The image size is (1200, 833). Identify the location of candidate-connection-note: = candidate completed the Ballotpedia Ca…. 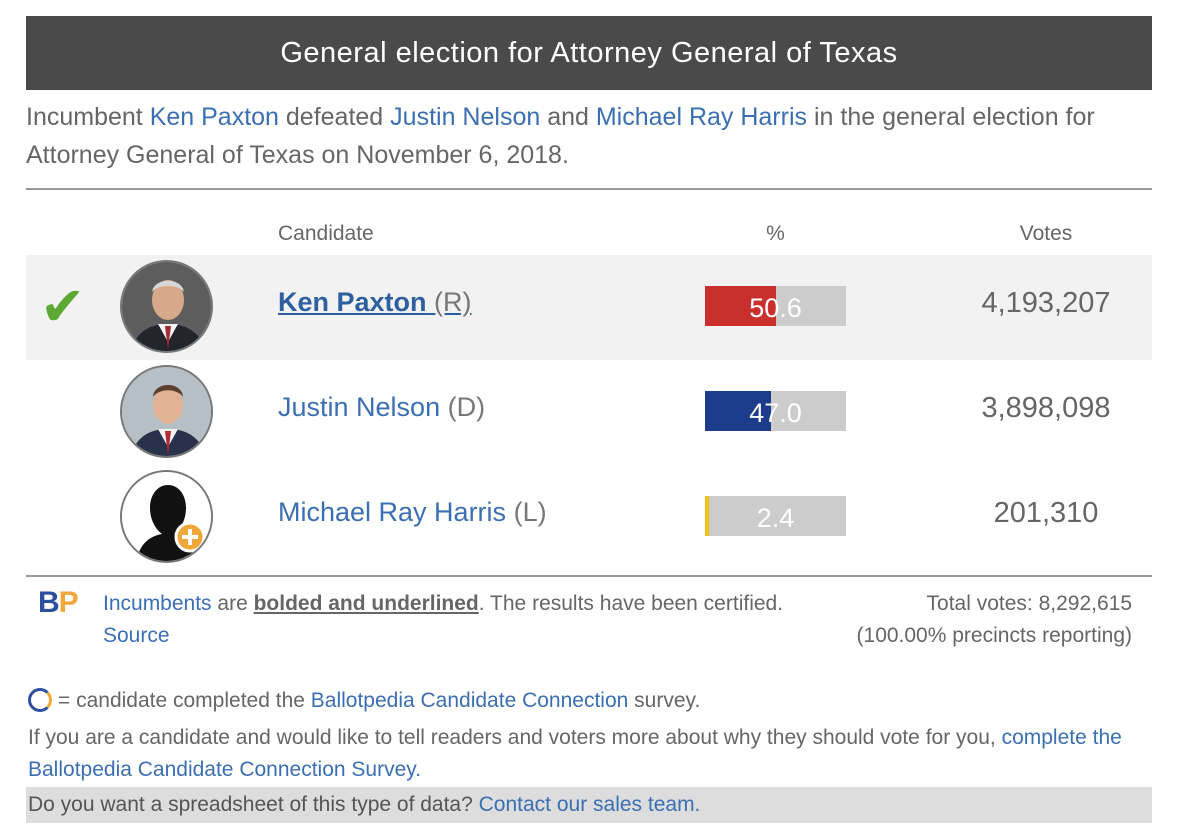
(364, 701).